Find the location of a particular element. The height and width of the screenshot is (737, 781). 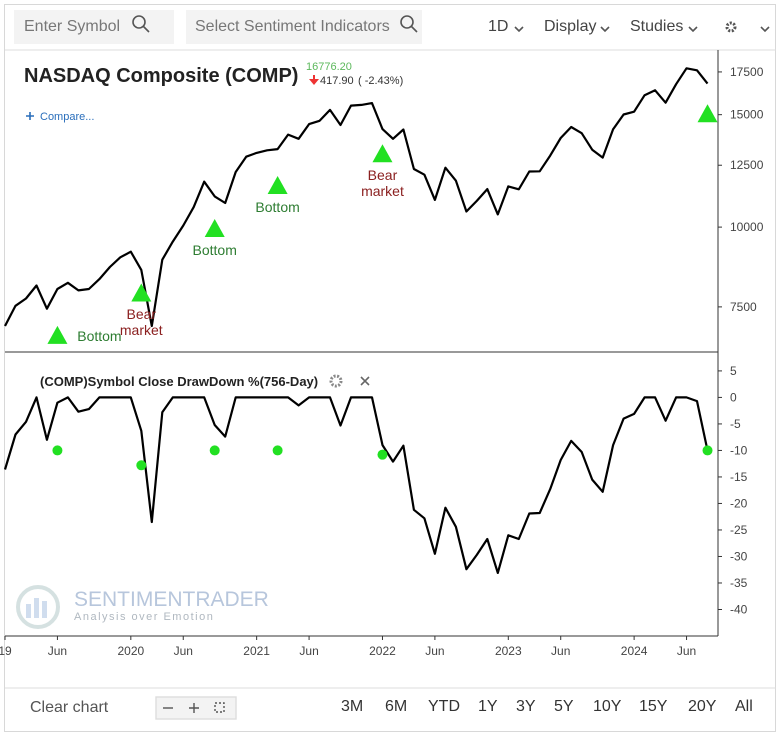

display-button: Display is located at coordinates (570, 26).